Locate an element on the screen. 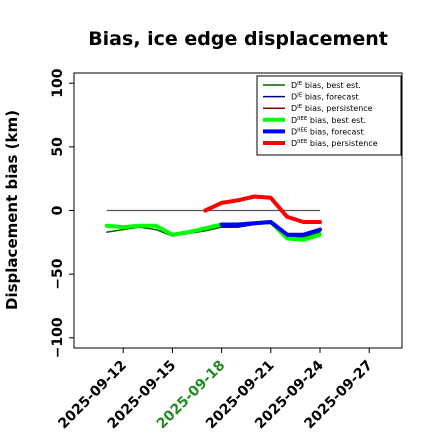 This screenshot has height=440, width=440. y-tick-label: −100 is located at coordinates (58, 337).